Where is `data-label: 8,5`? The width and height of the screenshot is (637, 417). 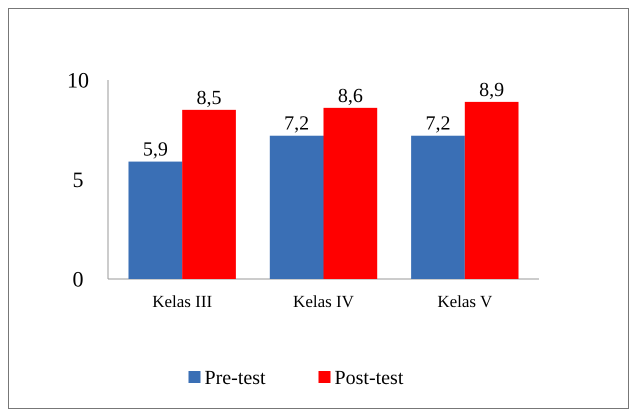
data-label: 8,5 is located at coordinates (209, 97).